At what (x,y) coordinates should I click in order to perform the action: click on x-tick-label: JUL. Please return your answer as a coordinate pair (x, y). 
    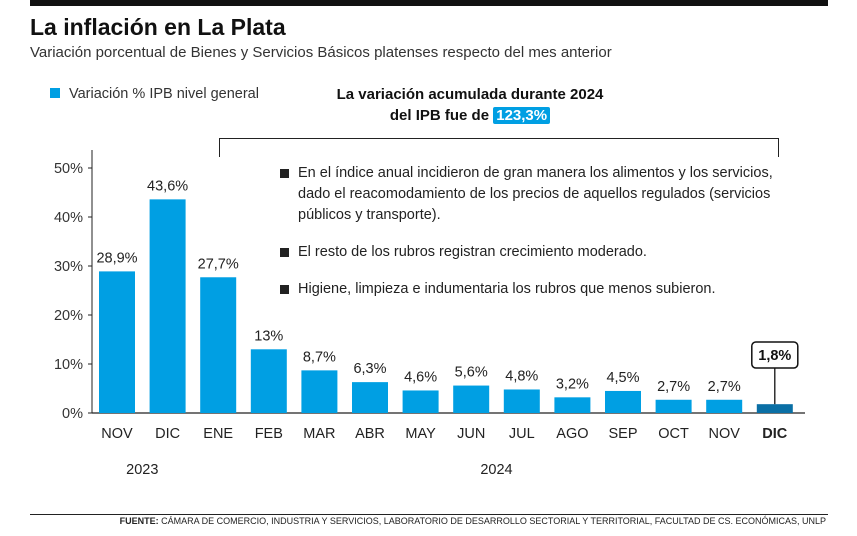
    Looking at the image, I should click on (522, 434).